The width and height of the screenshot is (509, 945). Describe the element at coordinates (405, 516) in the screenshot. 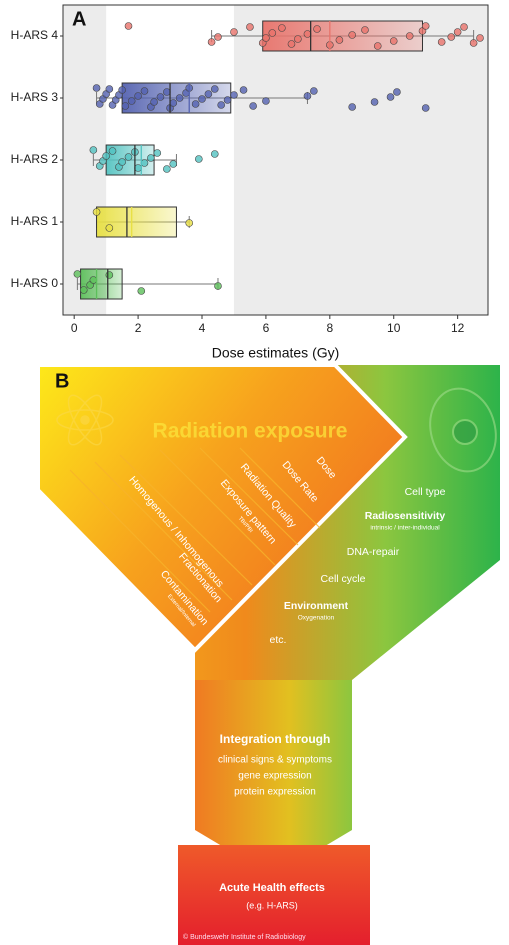

I see `biology-label: Radiosensitivity` at that location.